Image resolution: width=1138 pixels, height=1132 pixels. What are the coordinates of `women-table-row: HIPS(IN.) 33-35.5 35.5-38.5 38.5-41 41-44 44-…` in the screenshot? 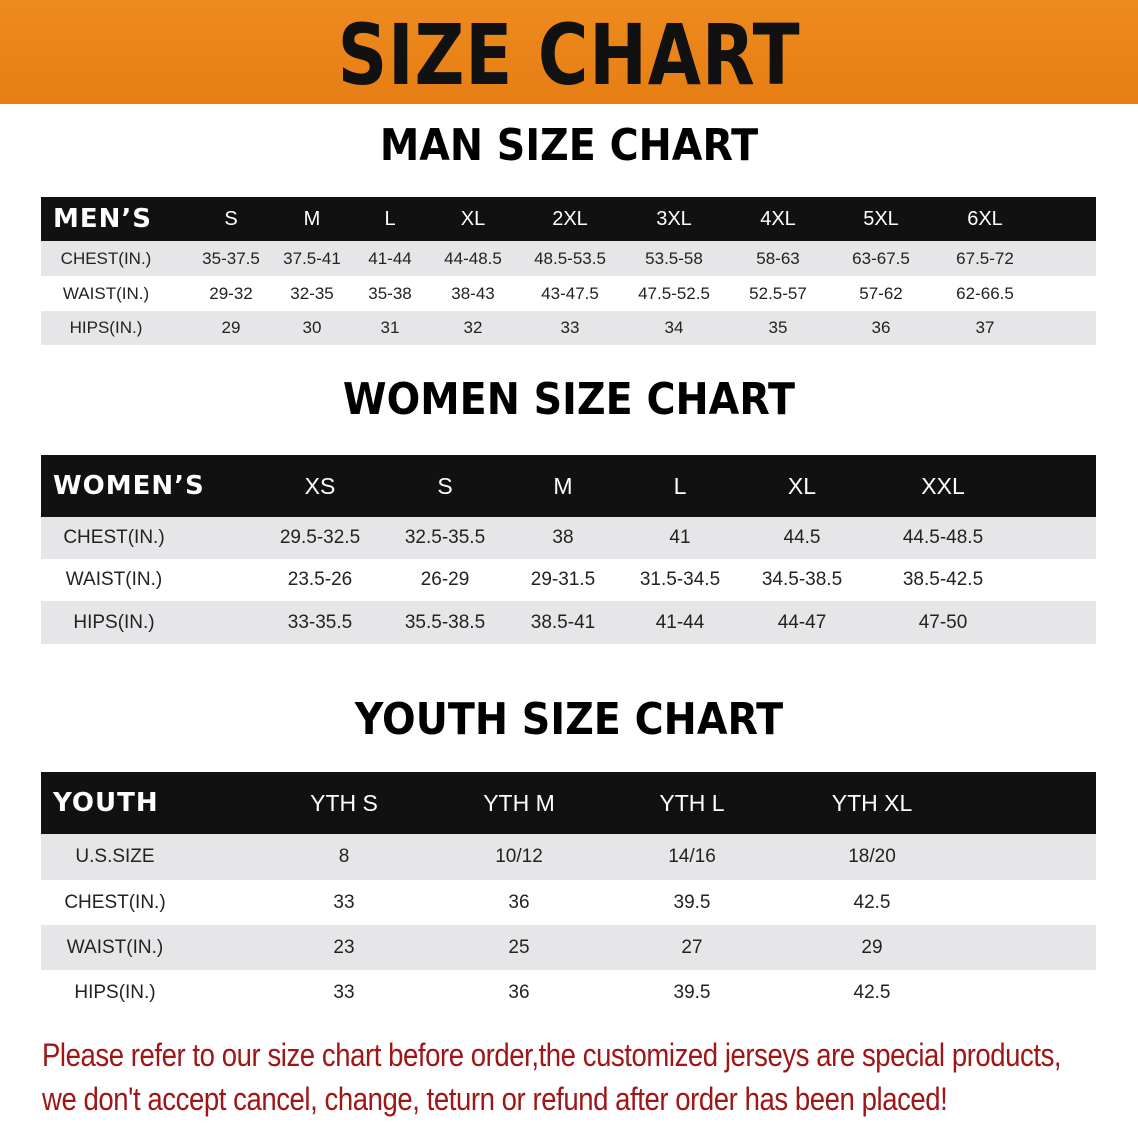 It's located at (568, 622).